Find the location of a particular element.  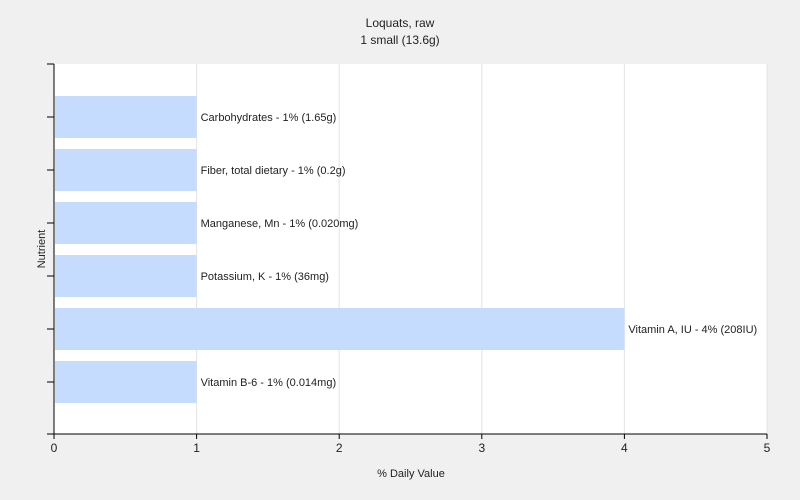

x-tick-label: 5 is located at coordinates (767, 448).